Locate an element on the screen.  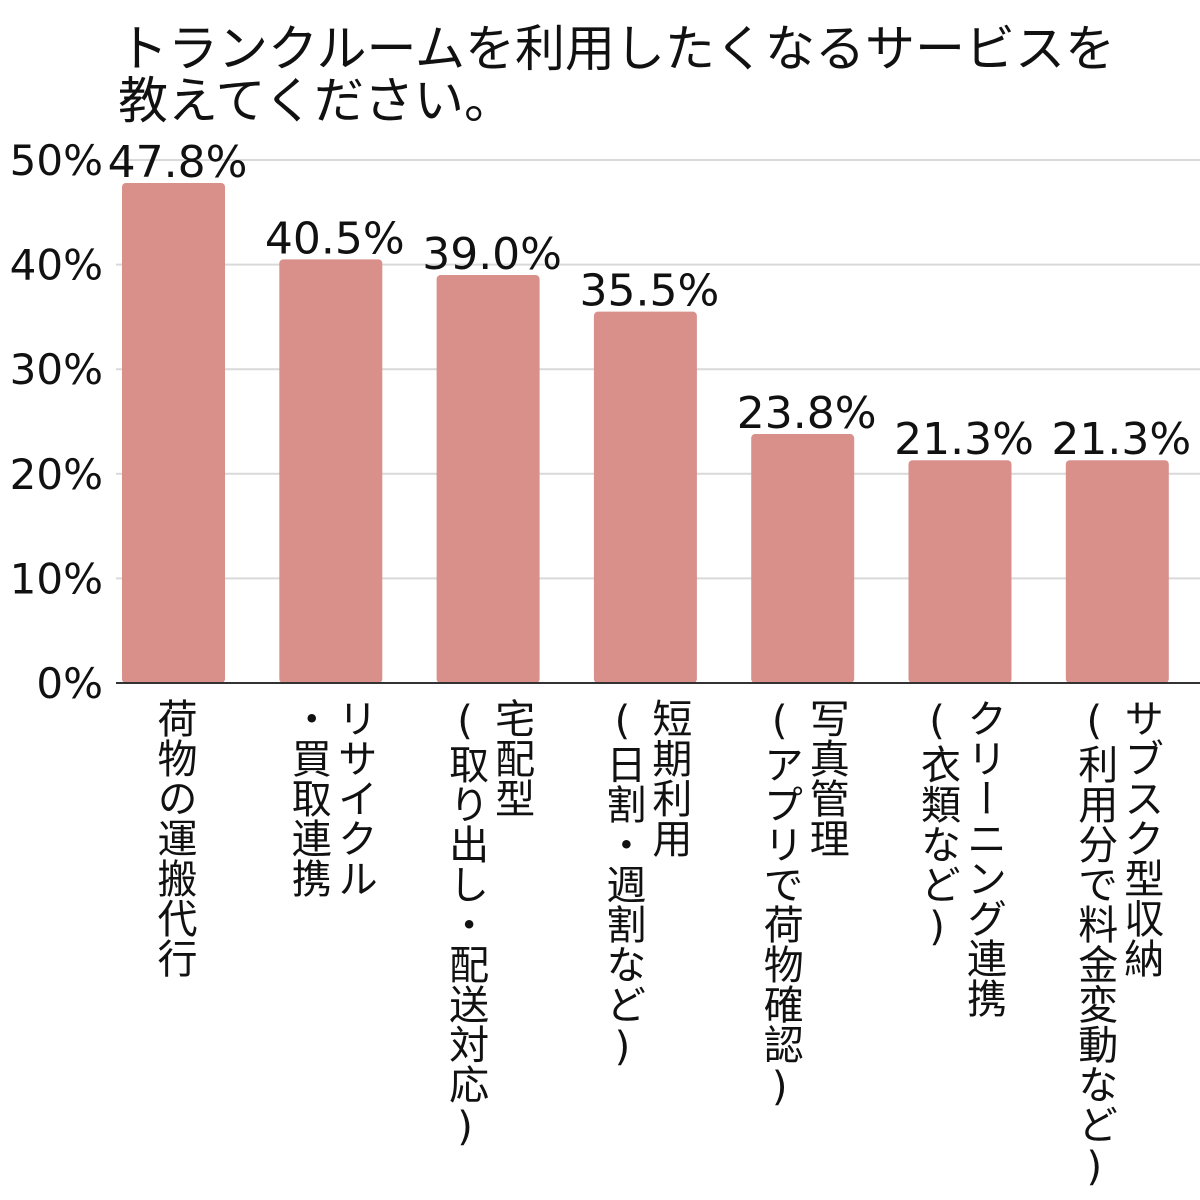
category-label: クリーニング連携 is located at coordinates (983, 858).